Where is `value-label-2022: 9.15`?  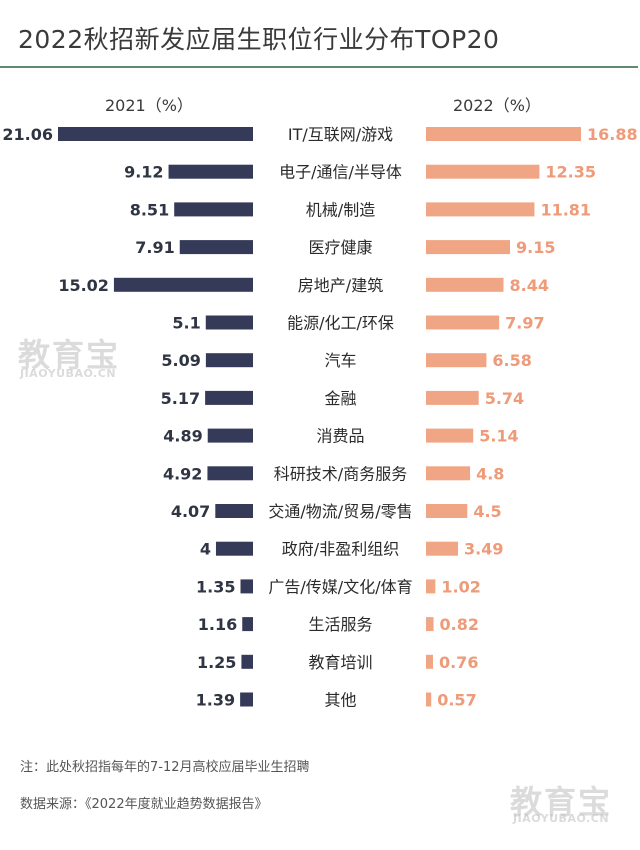 value-label-2022: 9.15 is located at coordinates (535, 247).